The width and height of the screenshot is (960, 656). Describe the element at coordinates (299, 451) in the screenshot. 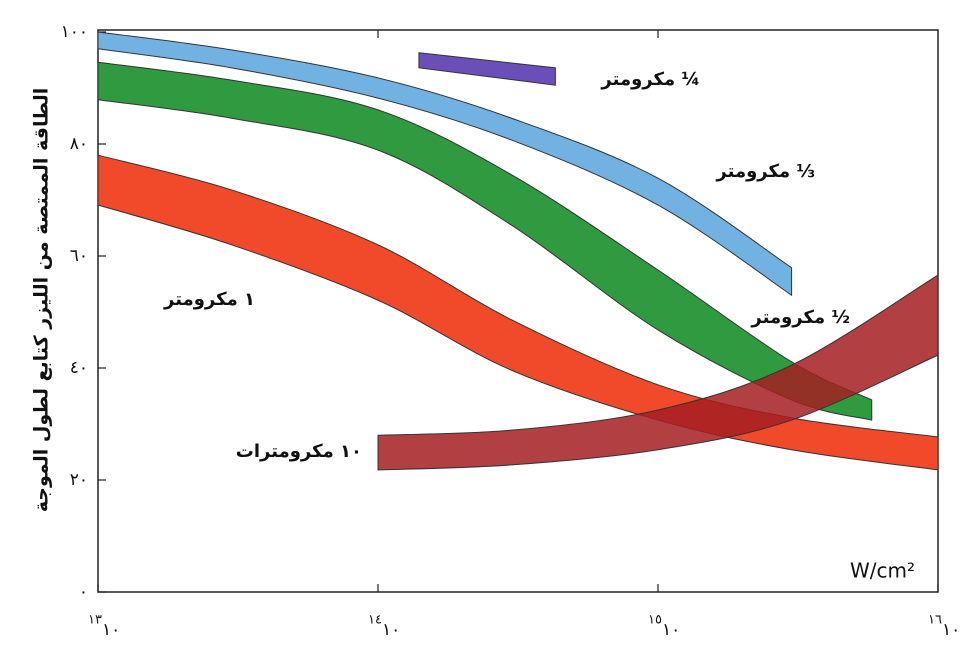

I see `series-label: ١٠ مكرومترات` at that location.